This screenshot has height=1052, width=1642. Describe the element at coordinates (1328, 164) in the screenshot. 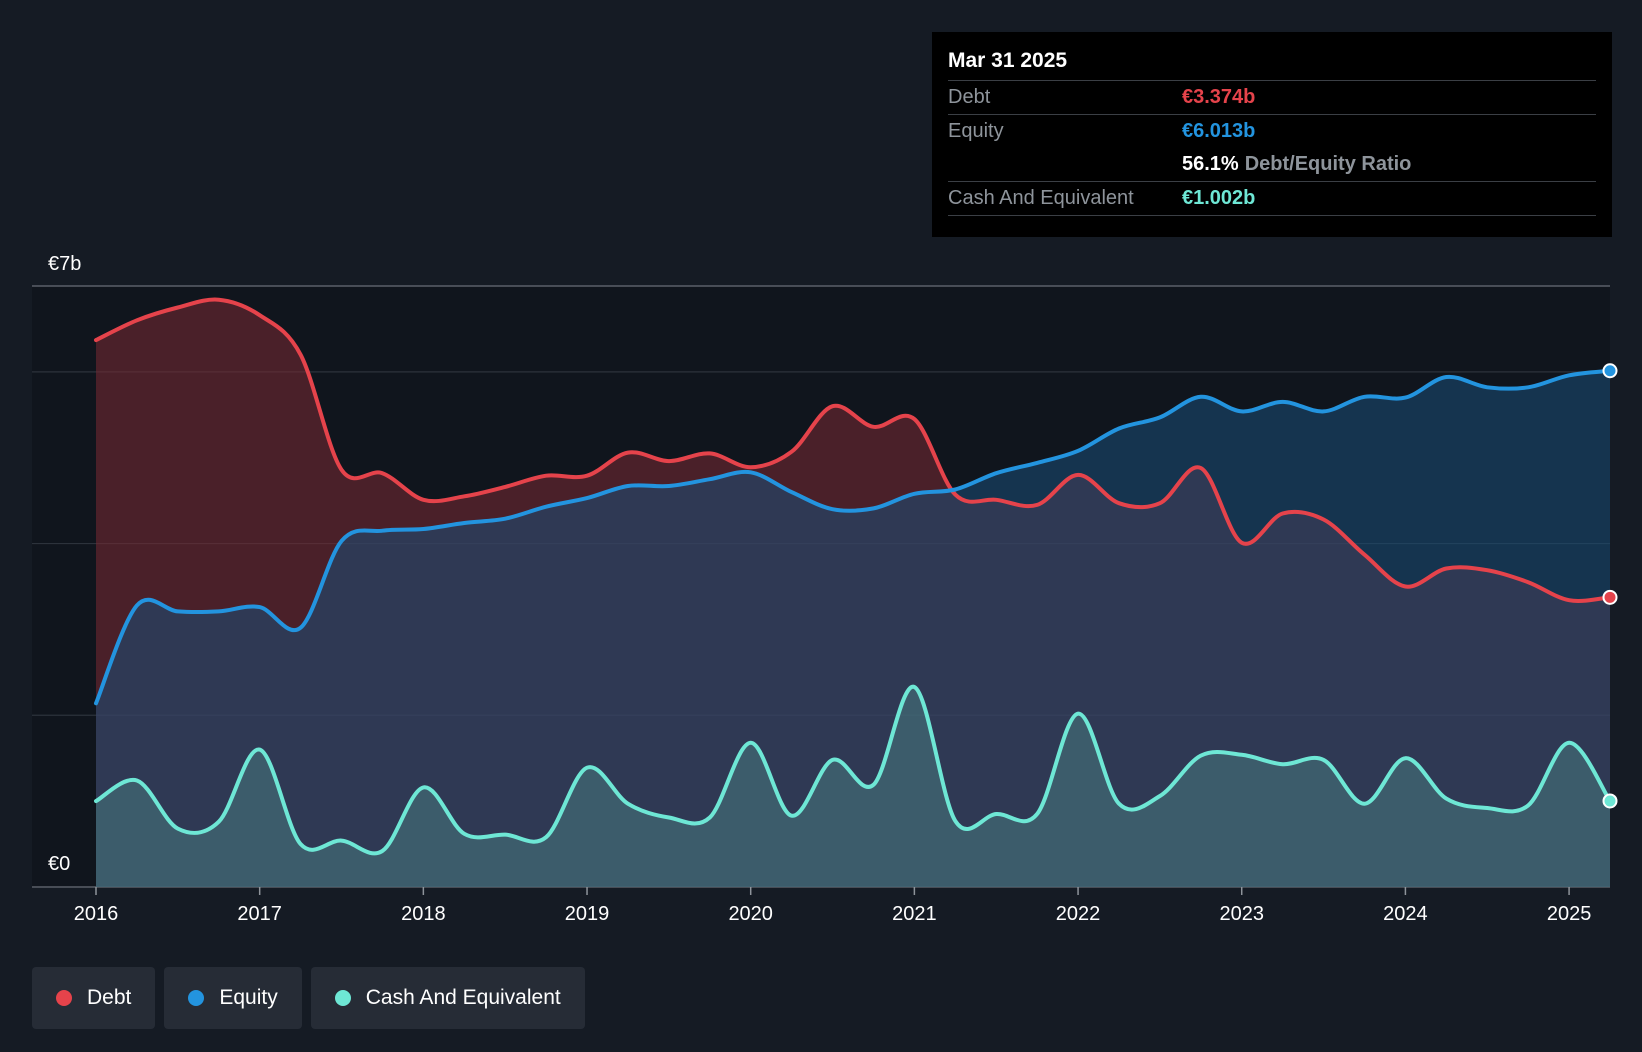

I see `tooltip-ratio-label: Debt/Equity Ratio` at that location.